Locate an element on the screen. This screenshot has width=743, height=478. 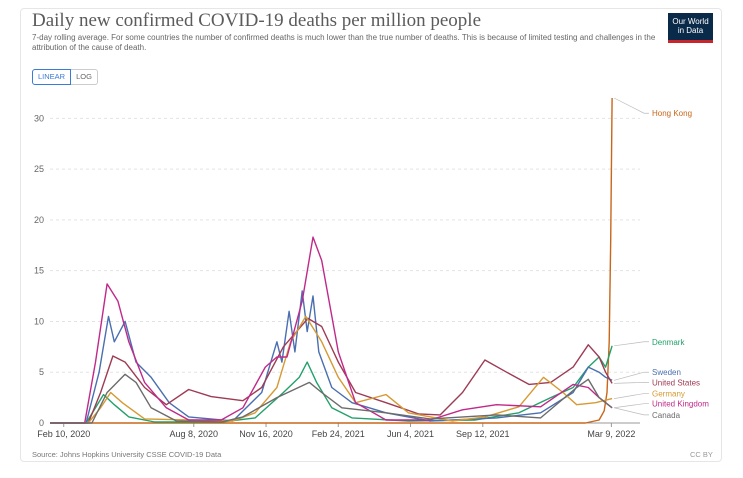
logo-line-2: in Data is located at coordinates (690, 30).